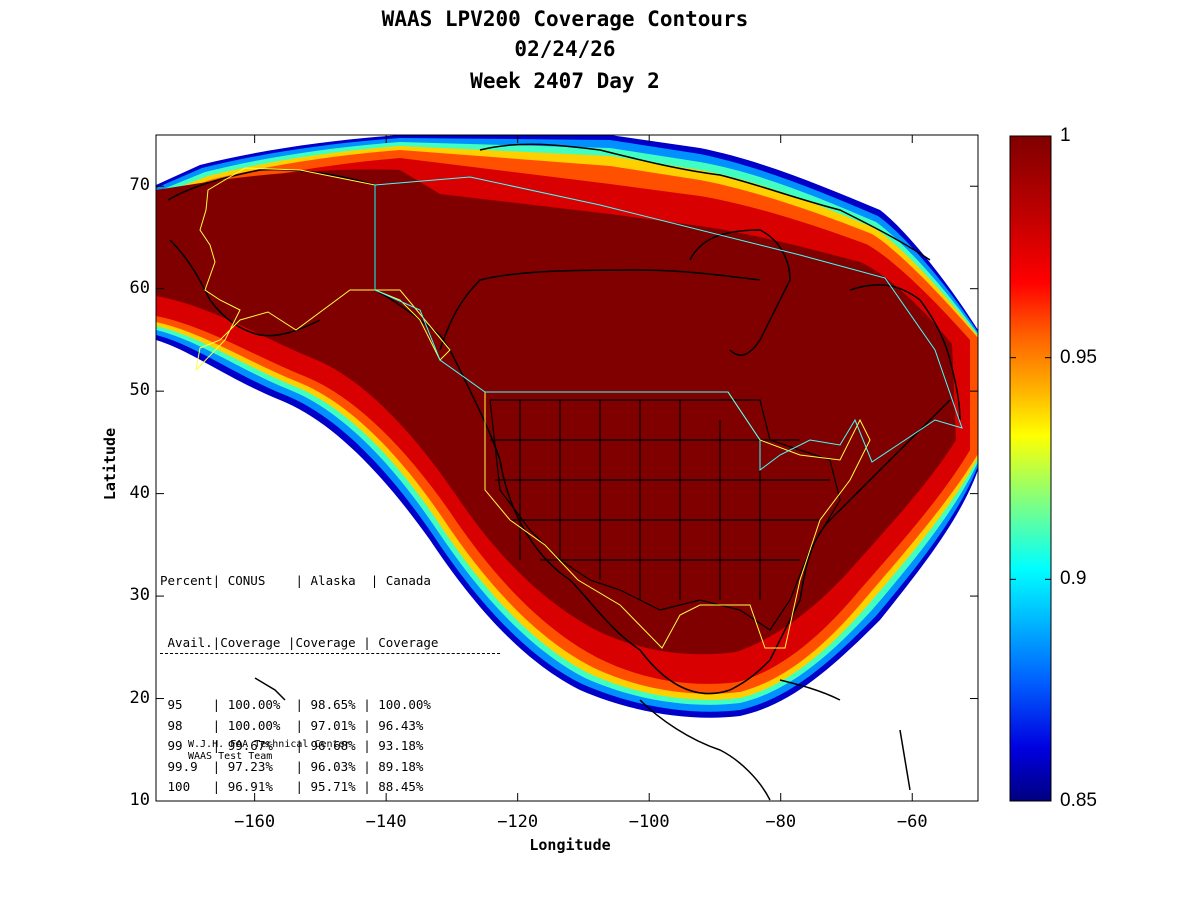  What do you see at coordinates (295, 704) in the screenshot?
I see `stats-row: 95 | 100.00% | 98.65% | 100.00%` at bounding box center [295, 704].